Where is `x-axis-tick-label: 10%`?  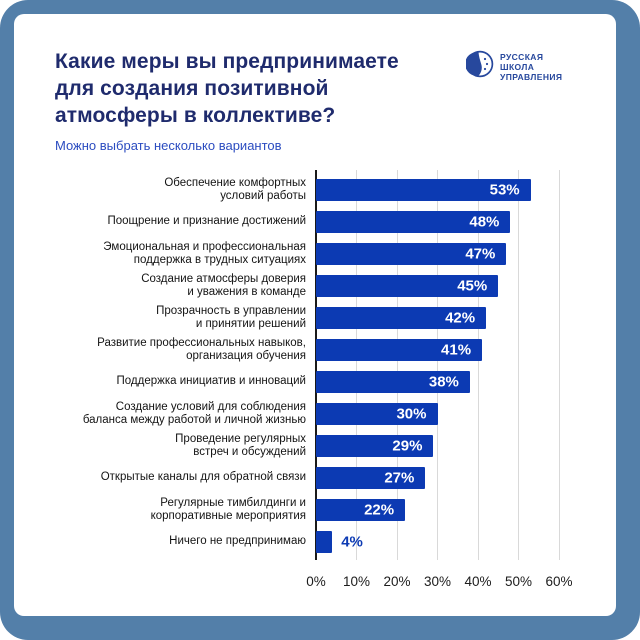 x-axis-tick-label: 10% is located at coordinates (356, 581).